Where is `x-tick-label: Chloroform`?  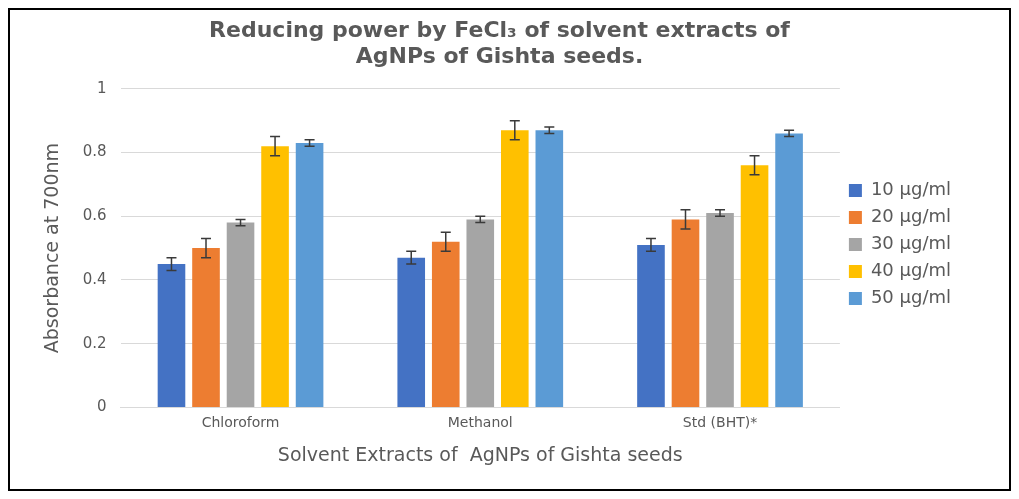
x-tick-label: Chloroform is located at coordinates (240, 422).